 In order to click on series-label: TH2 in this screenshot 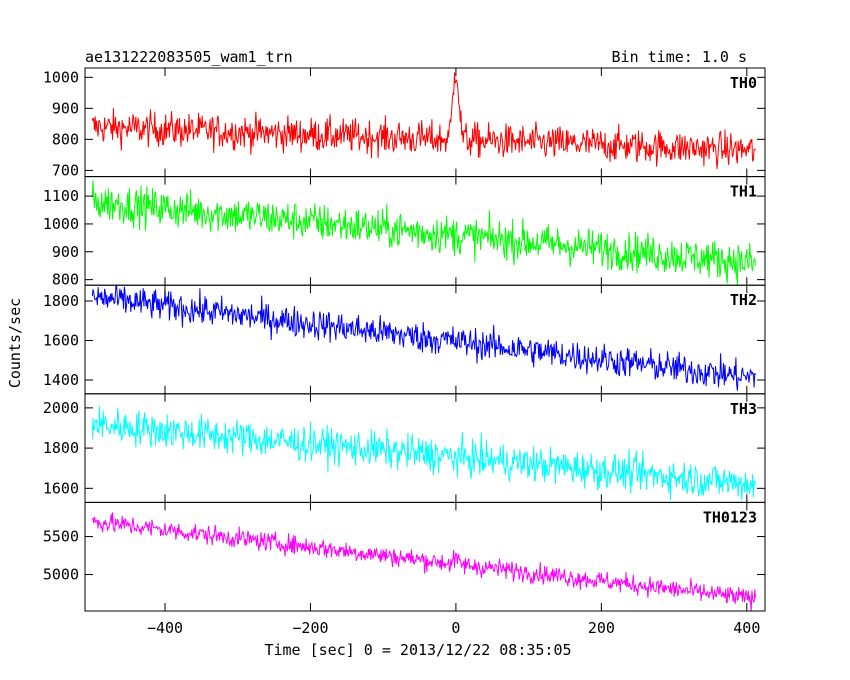, I will do `click(743, 300)`.